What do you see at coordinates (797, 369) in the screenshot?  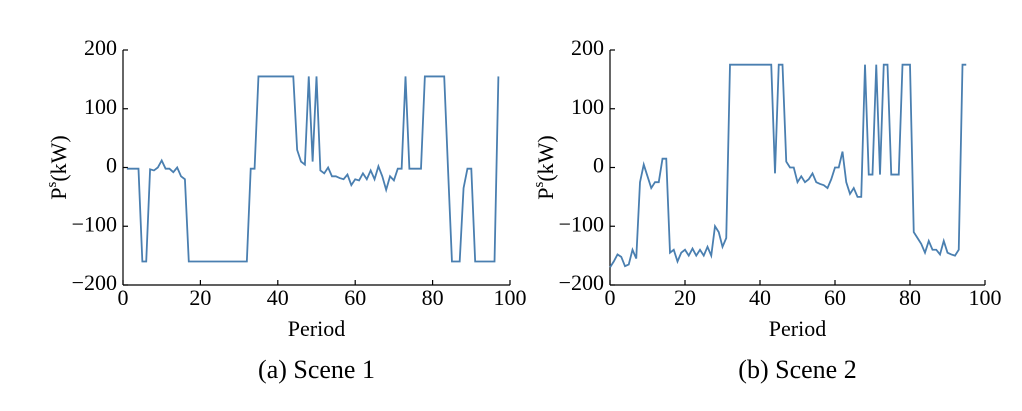 I see `chart-title: (b) Scene 2` at bounding box center [797, 369].